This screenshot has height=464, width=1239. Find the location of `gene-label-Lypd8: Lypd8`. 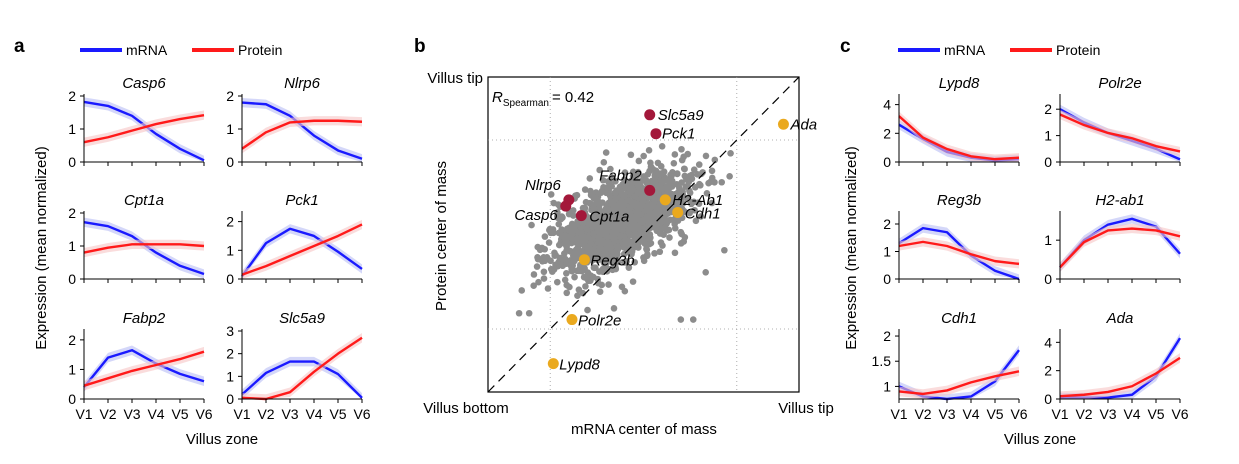

gene-label-Lypd8: Lypd8 is located at coordinates (579, 365).